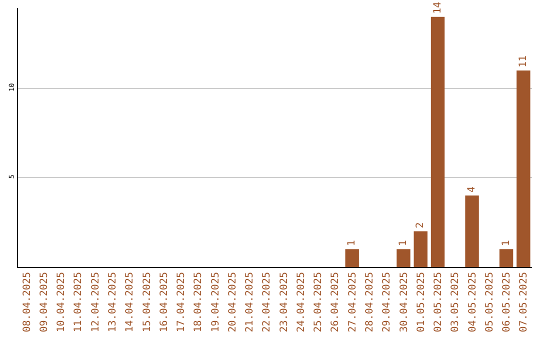  Describe the element at coordinates (198, 302) in the screenshot. I see `x-tick-label: 18.04.2025` at that location.